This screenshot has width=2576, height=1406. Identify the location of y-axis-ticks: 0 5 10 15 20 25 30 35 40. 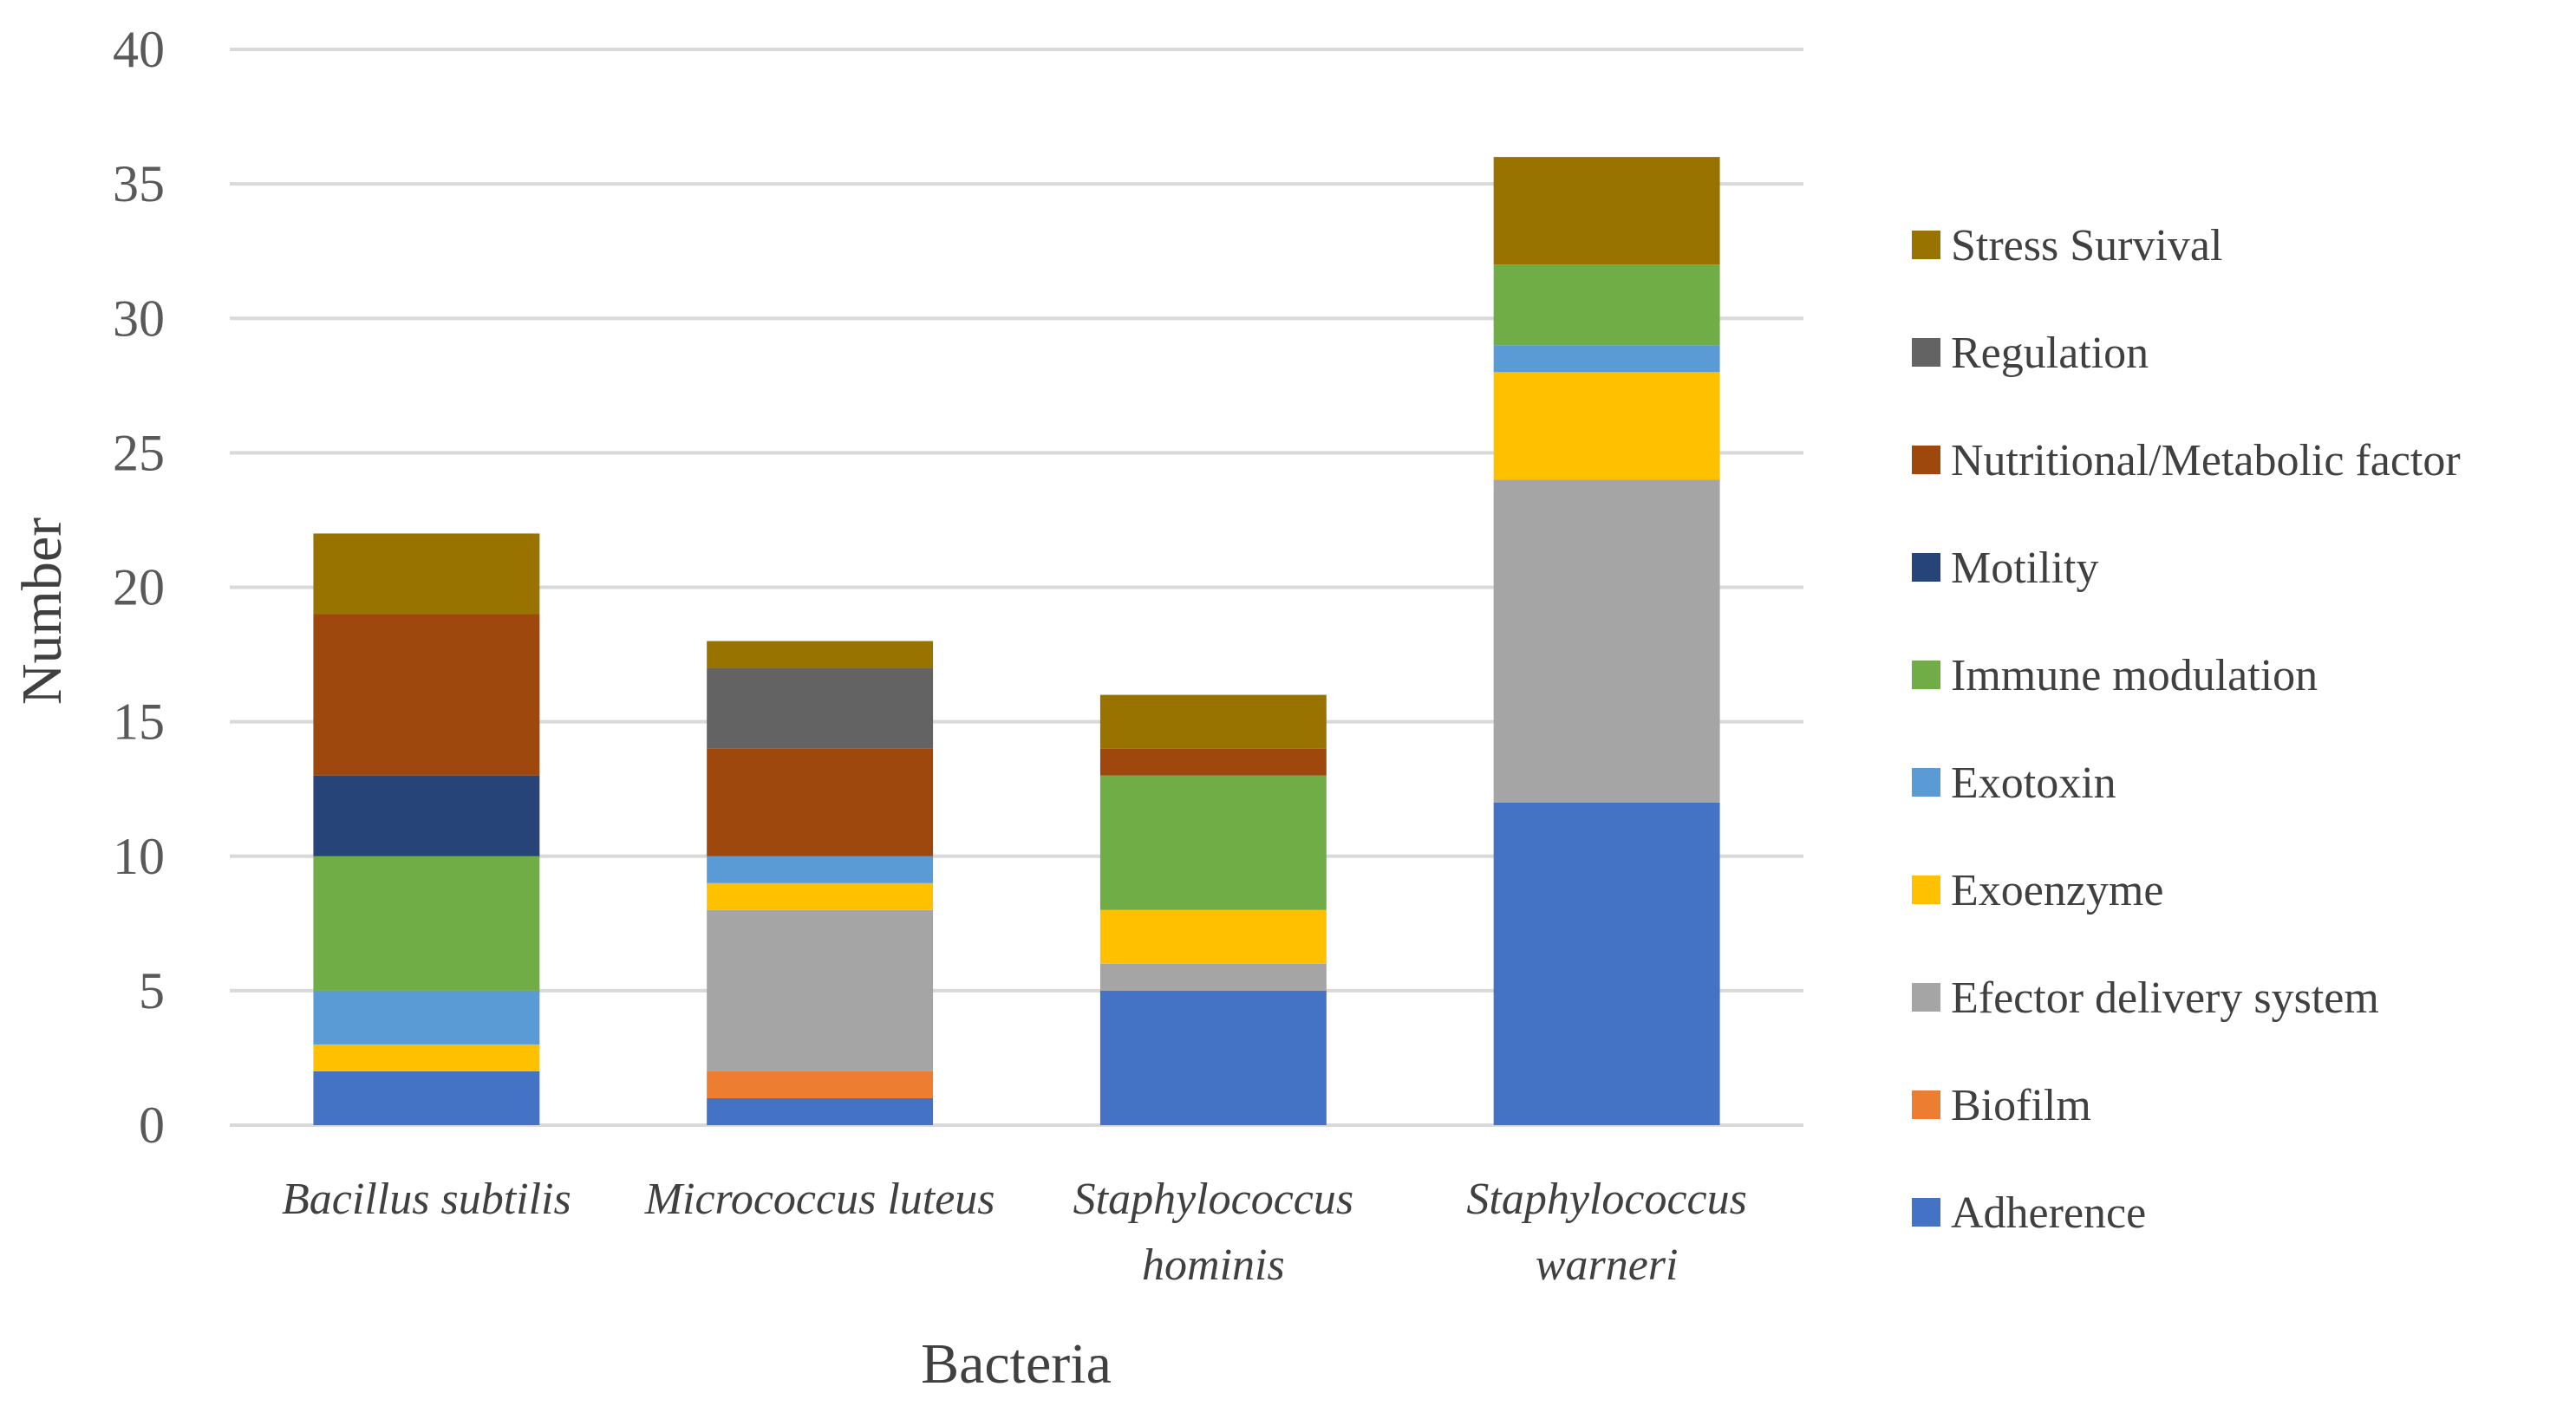
(139, 587).